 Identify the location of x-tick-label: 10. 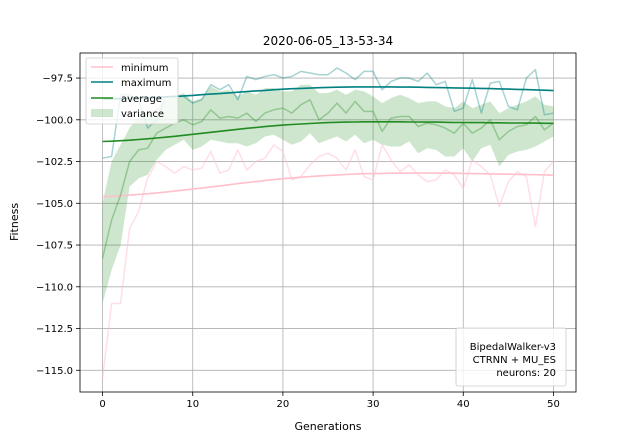
(192, 404).